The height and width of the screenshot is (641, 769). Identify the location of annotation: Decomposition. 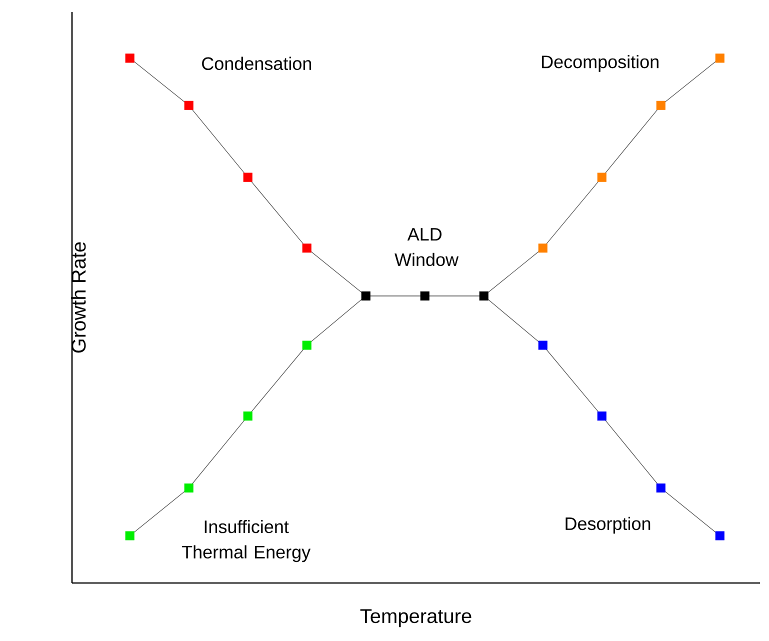
(600, 63).